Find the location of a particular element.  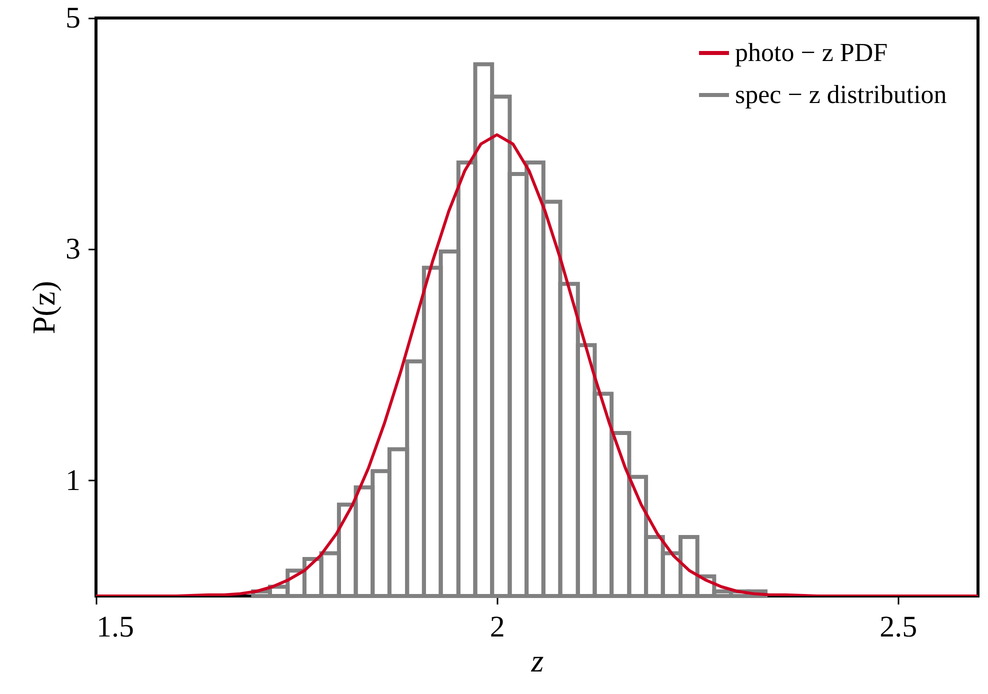

x-tick-label: 2.5 is located at coordinates (899, 627).